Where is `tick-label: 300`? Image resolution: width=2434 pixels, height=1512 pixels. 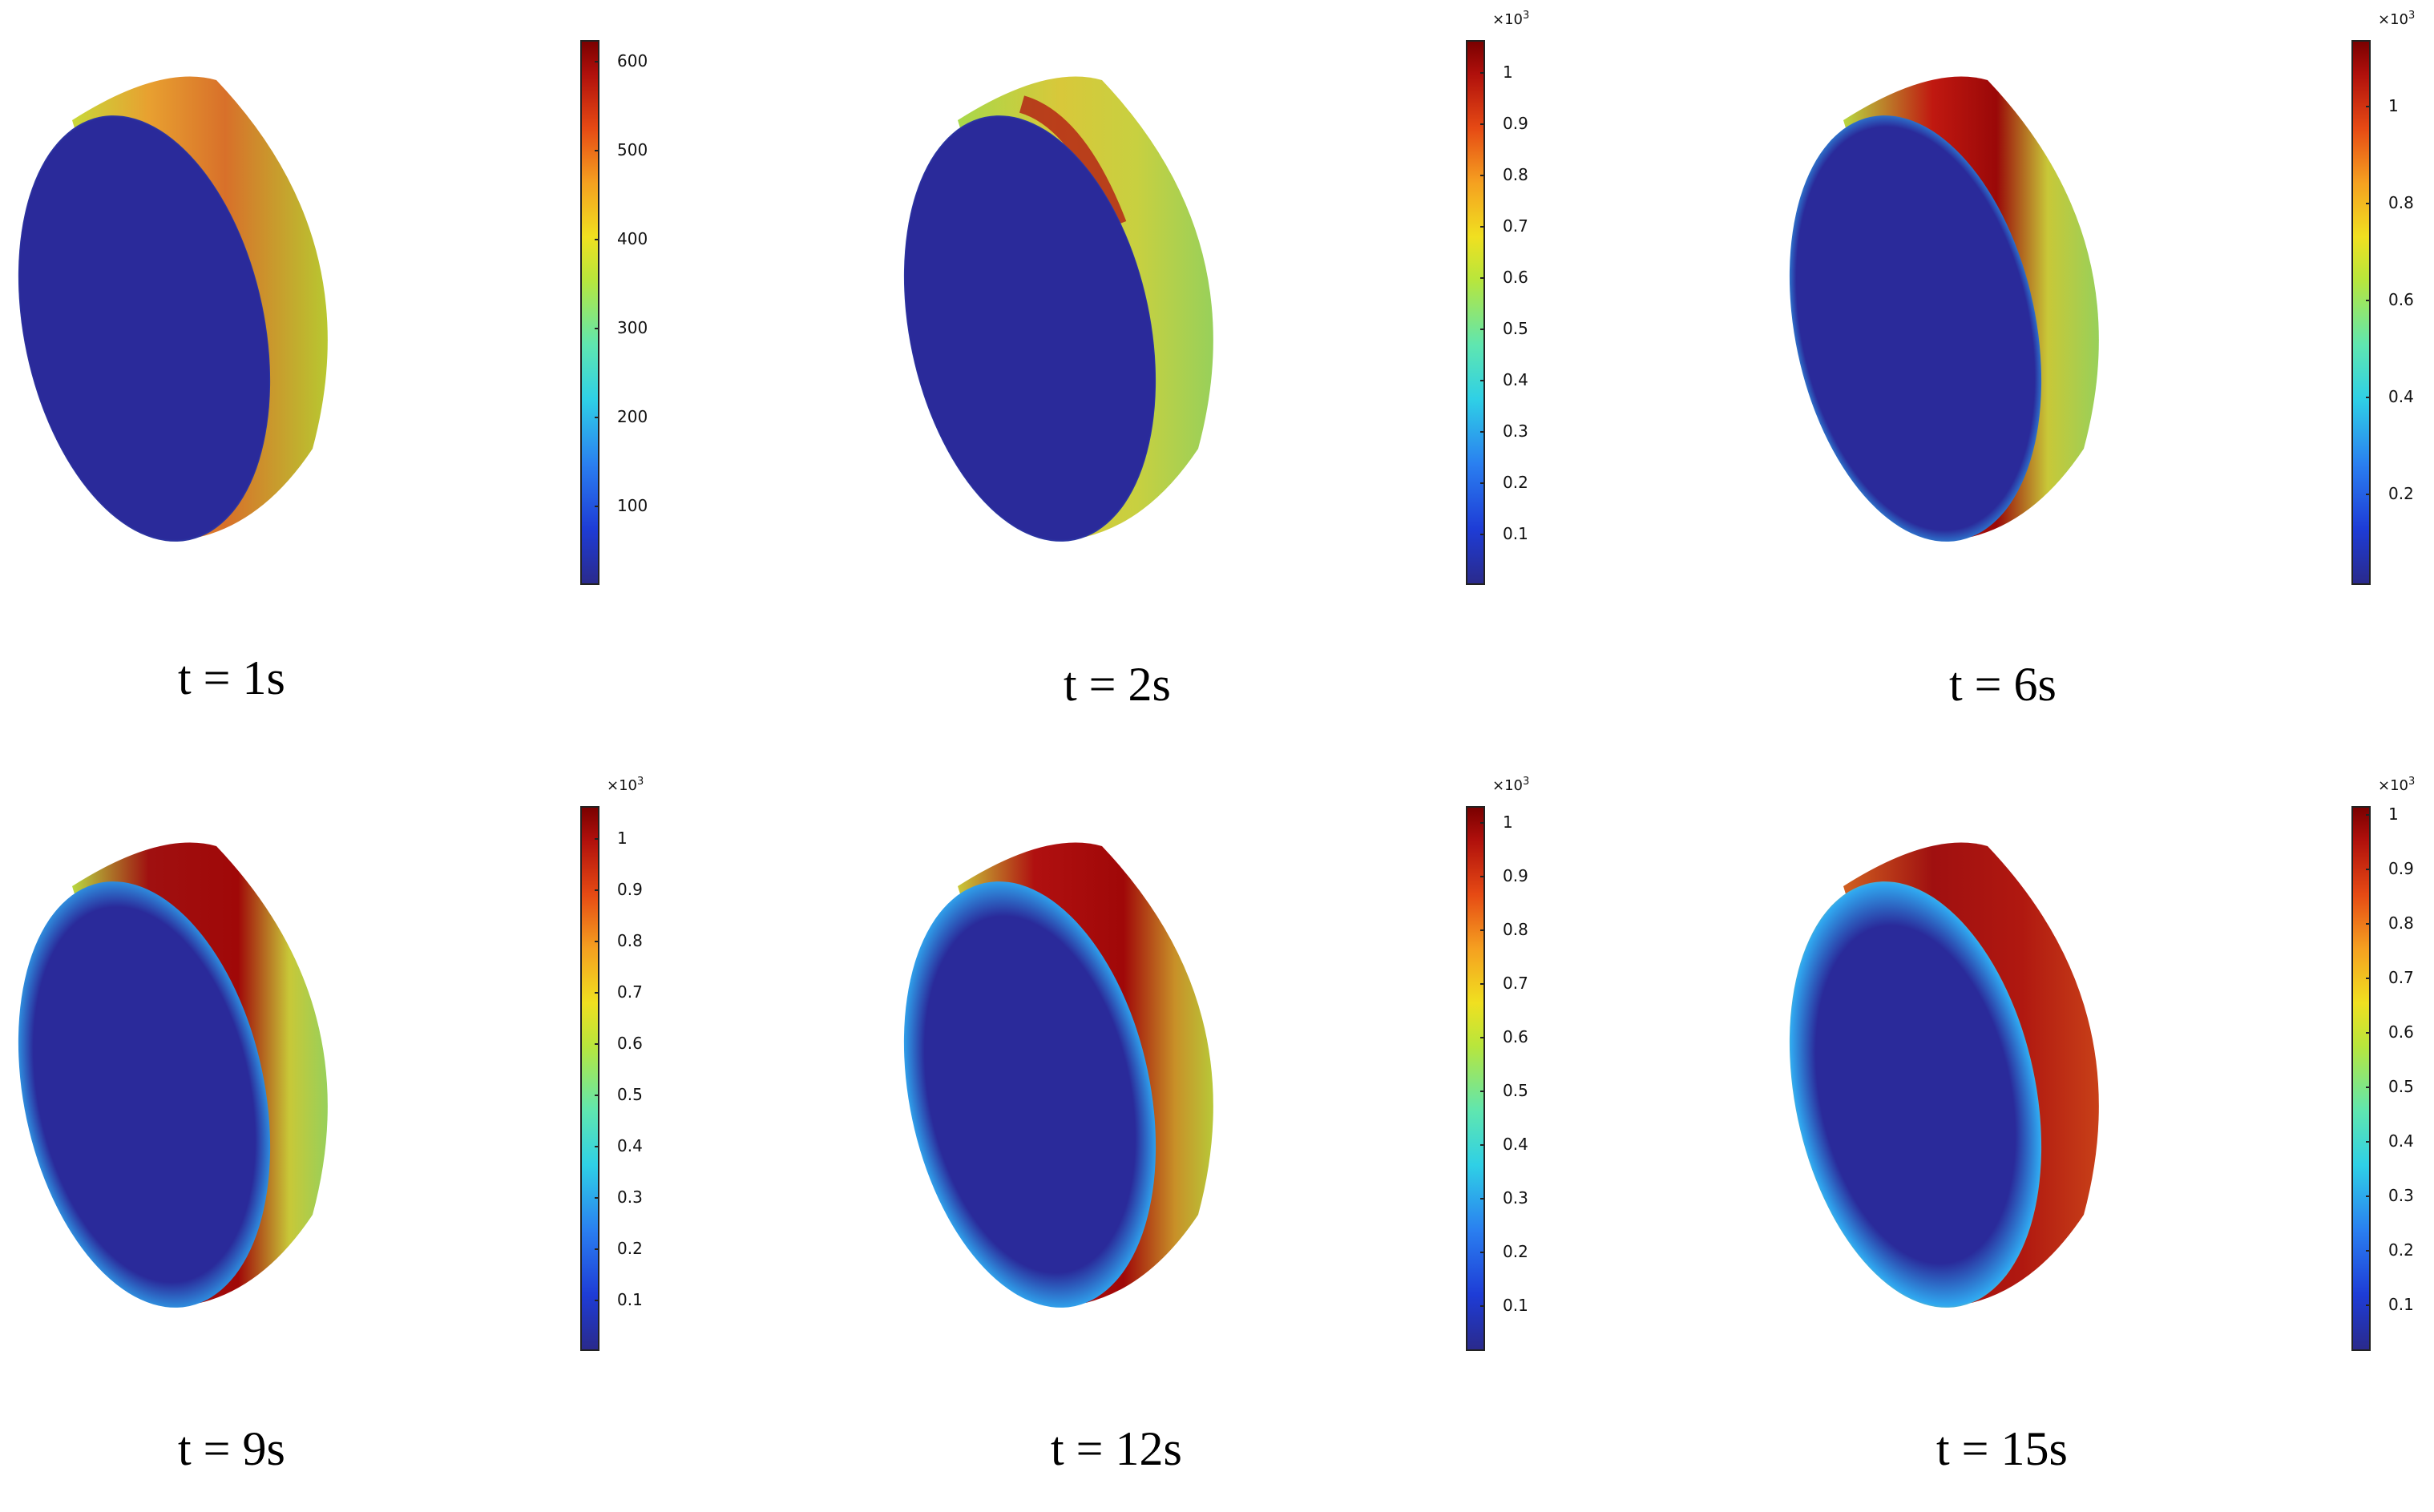 tick-label: 300 is located at coordinates (632, 327).